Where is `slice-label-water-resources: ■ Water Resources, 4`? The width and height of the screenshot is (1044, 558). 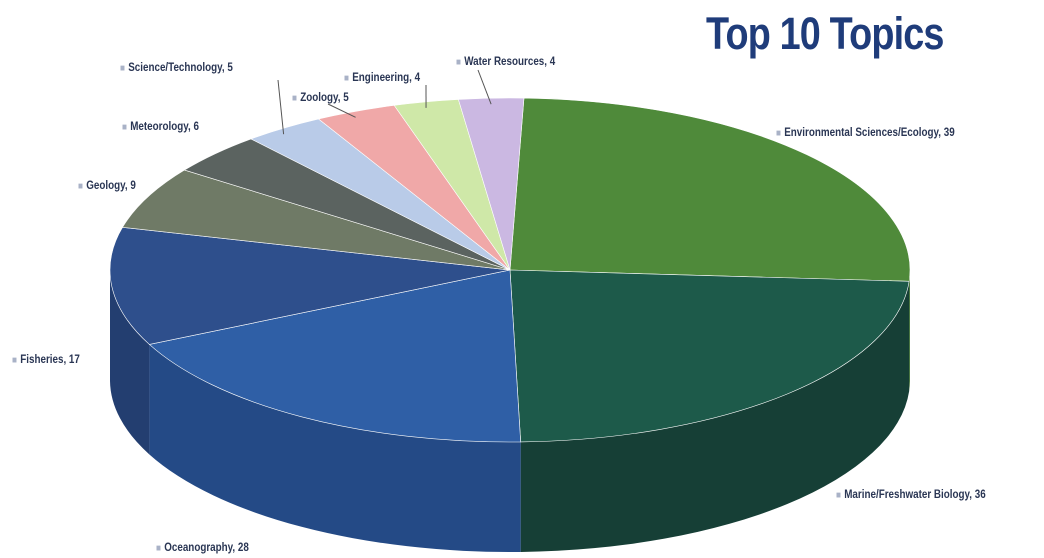 slice-label-water-resources: ■ Water Resources, 4 is located at coordinates (505, 61).